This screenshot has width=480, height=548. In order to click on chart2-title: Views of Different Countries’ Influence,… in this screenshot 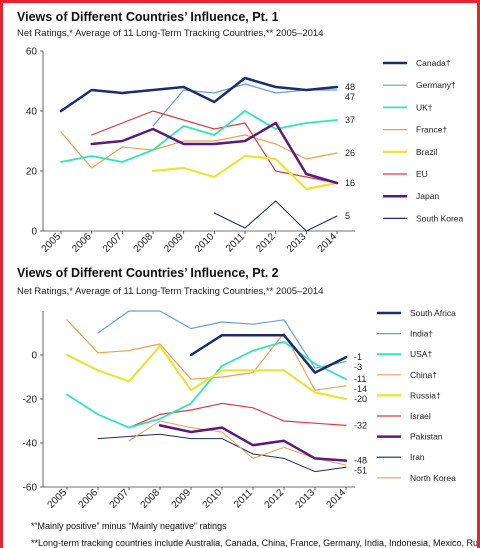, I will do `click(148, 273)`.